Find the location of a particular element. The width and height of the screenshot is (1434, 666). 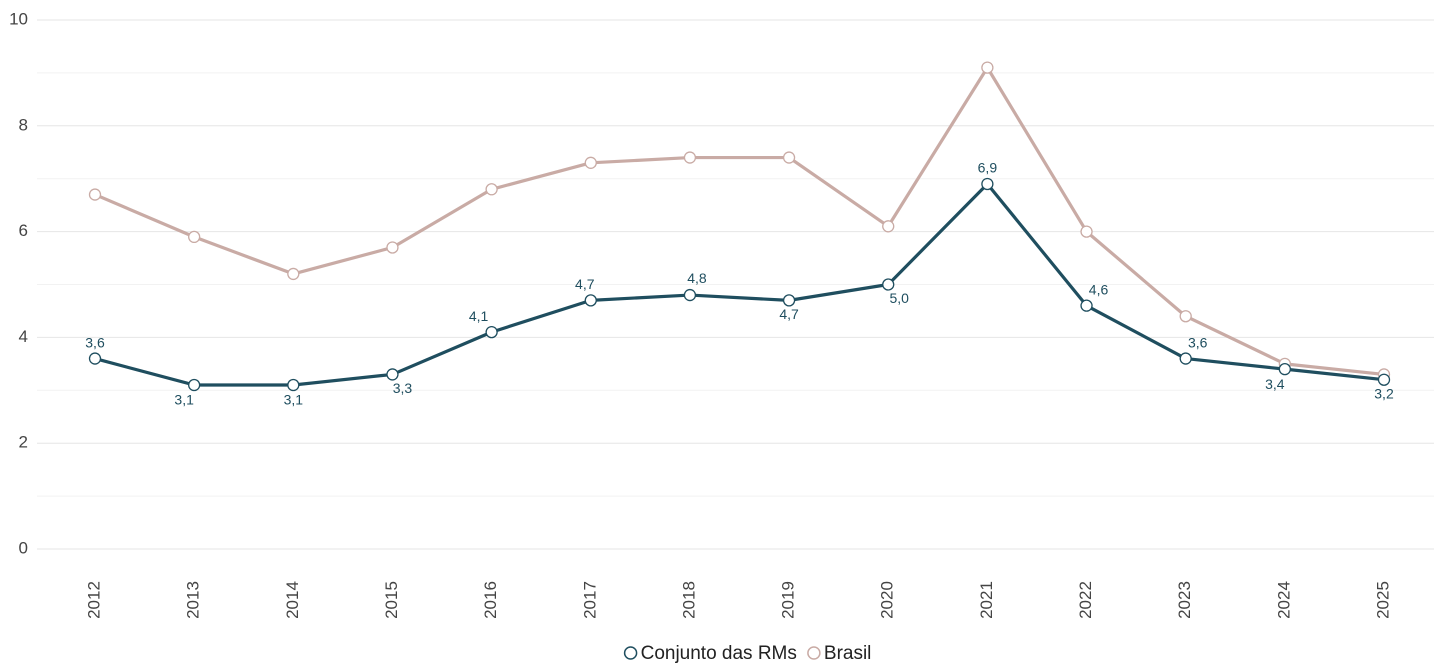

value-label: 4,1 is located at coordinates (479, 316).